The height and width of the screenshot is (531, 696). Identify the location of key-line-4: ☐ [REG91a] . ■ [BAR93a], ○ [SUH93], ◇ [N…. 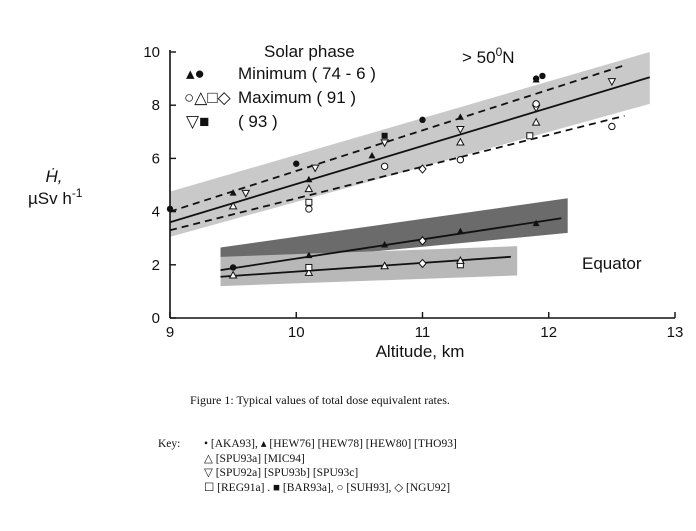
(327, 487).